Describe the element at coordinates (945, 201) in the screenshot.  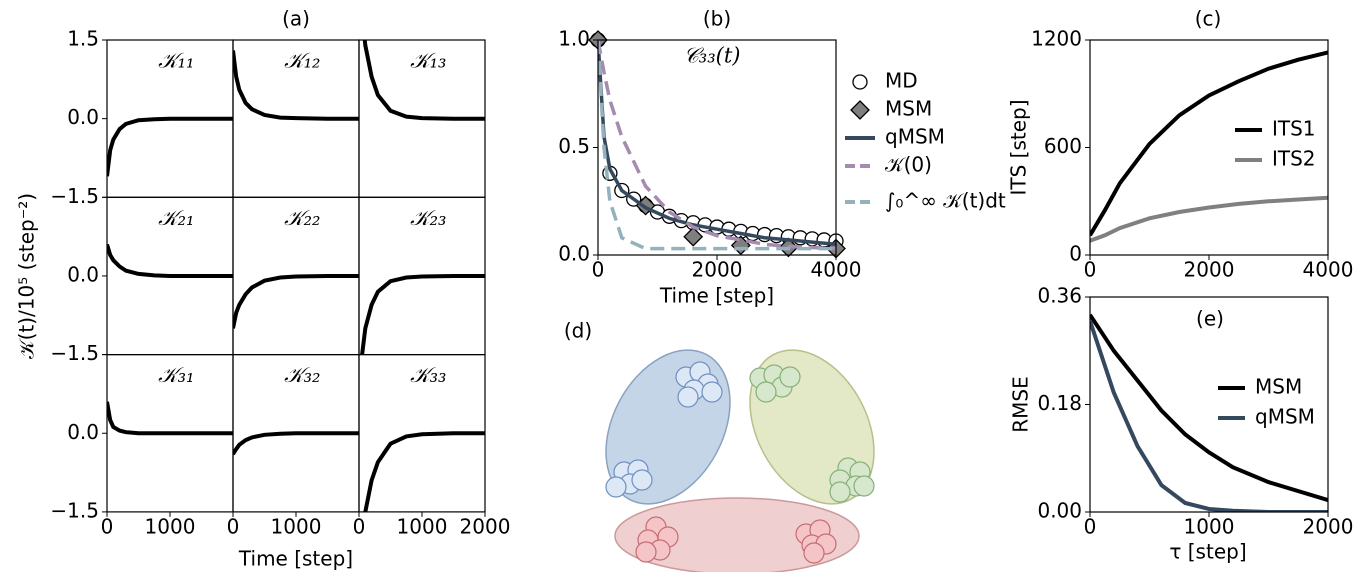
I see `legend-label: ∫₀^∞ 𝒦(t)dt` at that location.